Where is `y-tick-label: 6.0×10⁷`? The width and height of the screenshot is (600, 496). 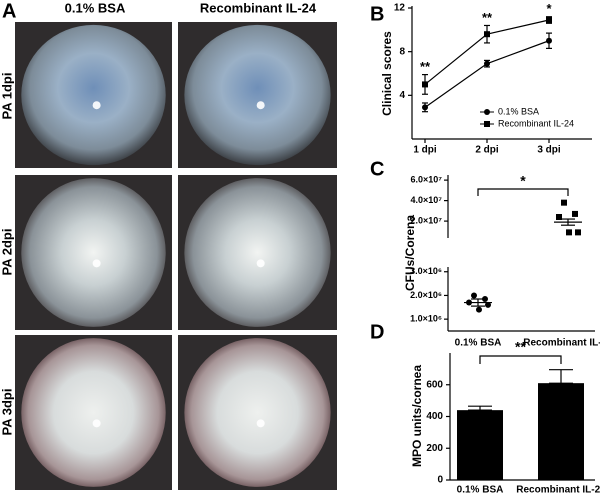 y-tick-label: 6.0×10⁷ is located at coordinates (427, 179).